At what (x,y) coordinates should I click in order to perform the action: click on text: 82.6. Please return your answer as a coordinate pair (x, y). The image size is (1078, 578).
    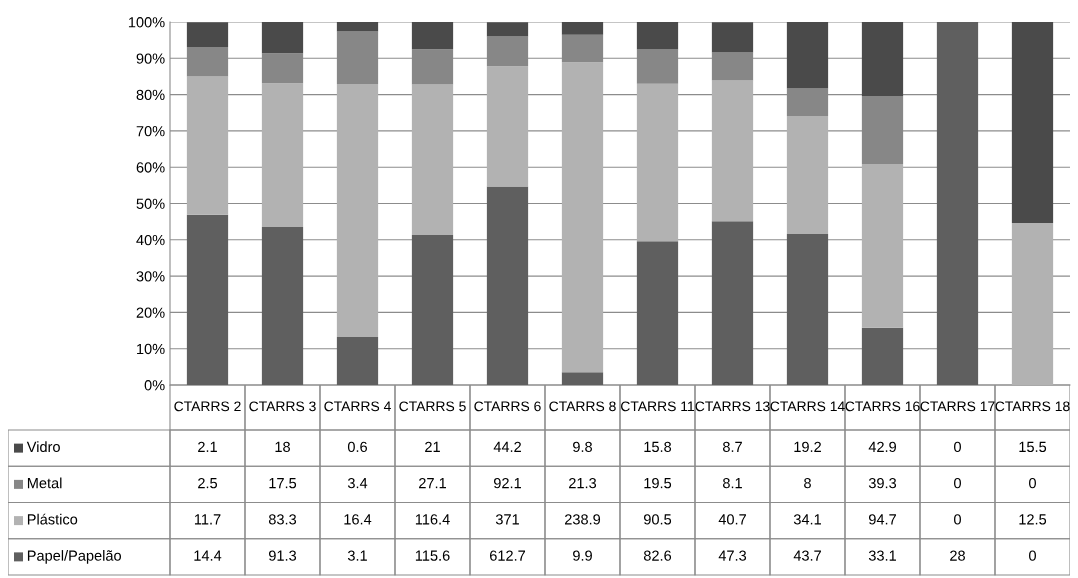
    Looking at the image, I should click on (657, 555).